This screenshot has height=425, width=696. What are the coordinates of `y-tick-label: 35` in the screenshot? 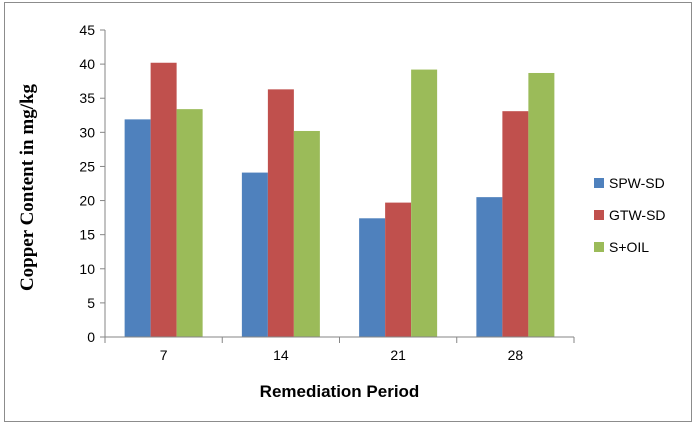 It's located at (87, 98).